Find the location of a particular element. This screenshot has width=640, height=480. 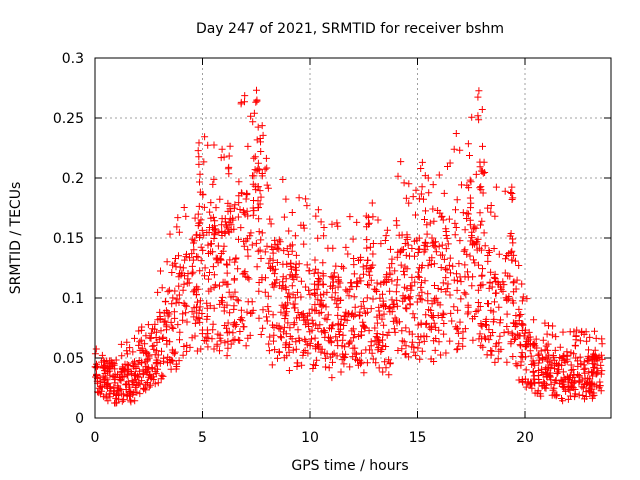

y-tick-label: 0.25 is located at coordinates (68, 119).